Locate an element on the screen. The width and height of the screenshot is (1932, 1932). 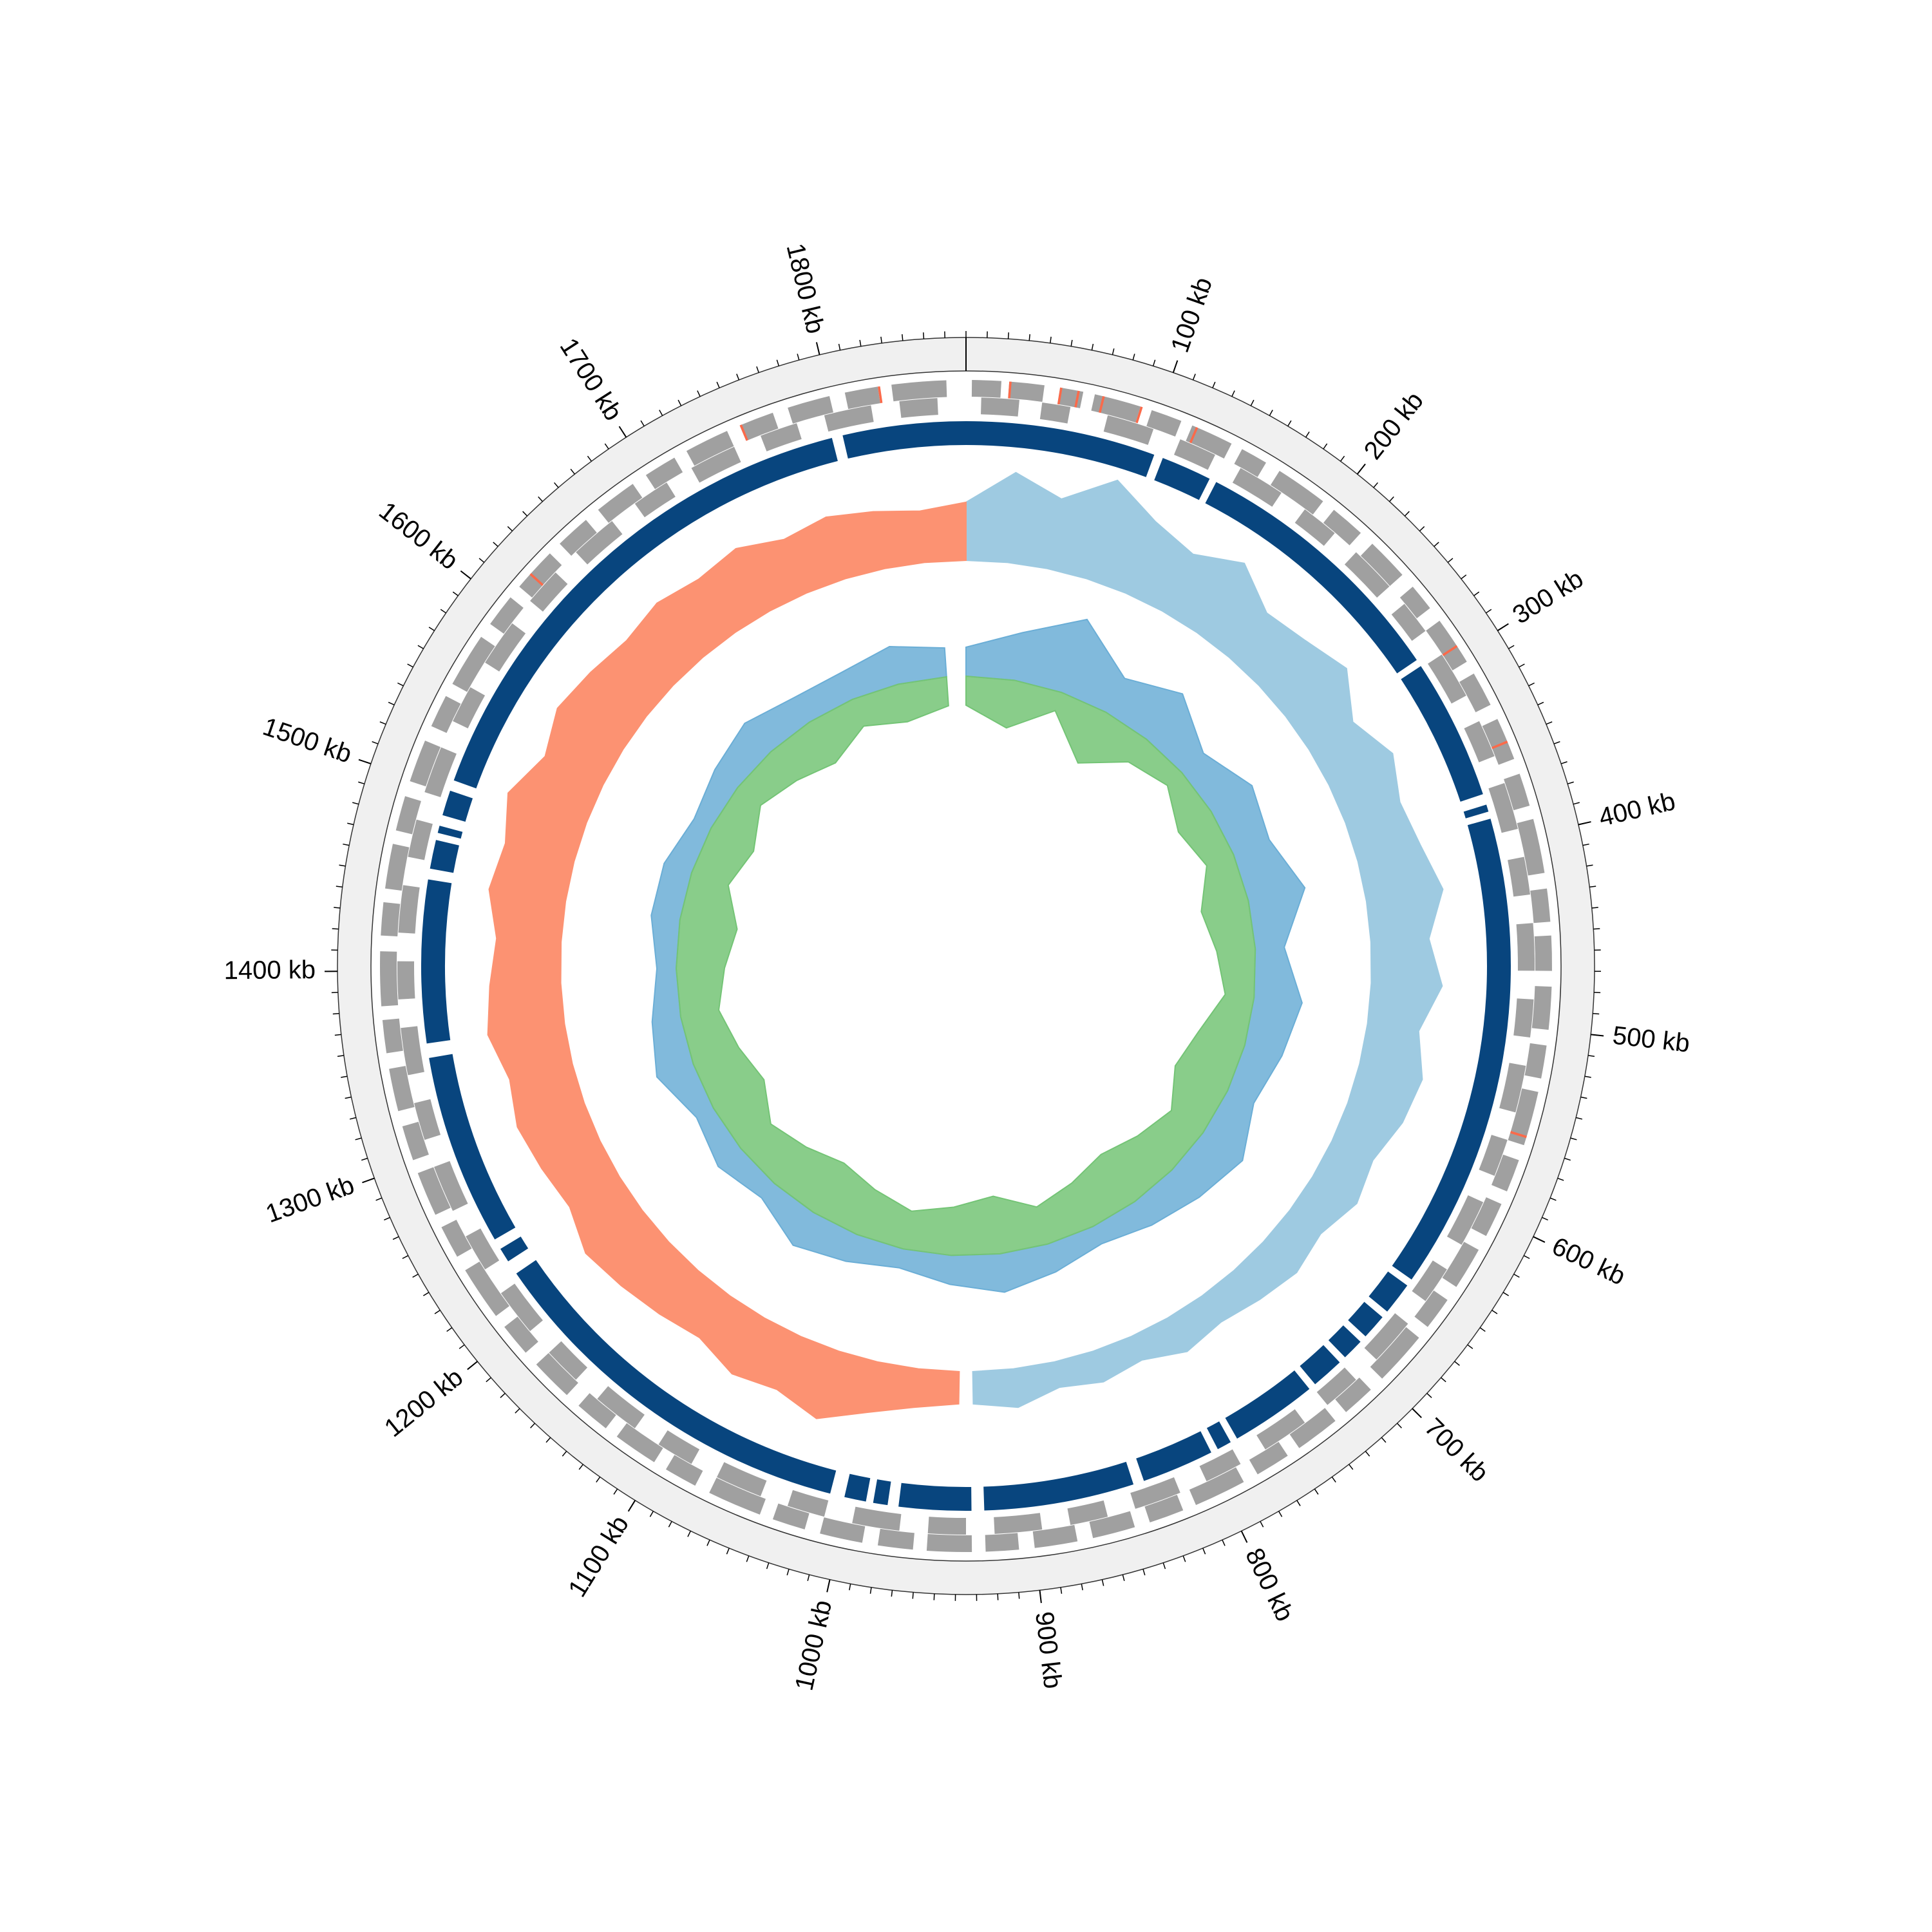
tick-label: 1200 kb is located at coordinates (423, 1403).